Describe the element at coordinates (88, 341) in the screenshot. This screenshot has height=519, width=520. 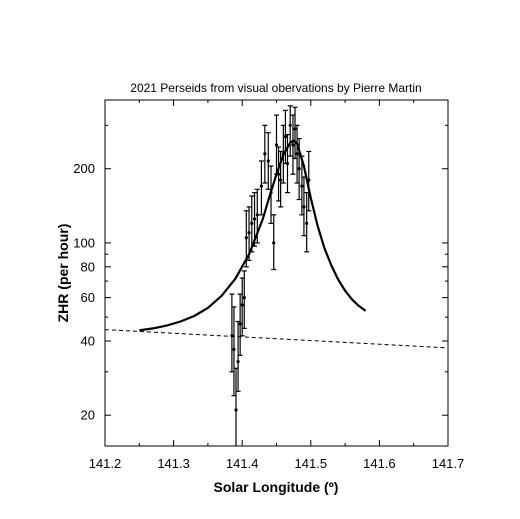
I see `y-tick-label: 40` at that location.